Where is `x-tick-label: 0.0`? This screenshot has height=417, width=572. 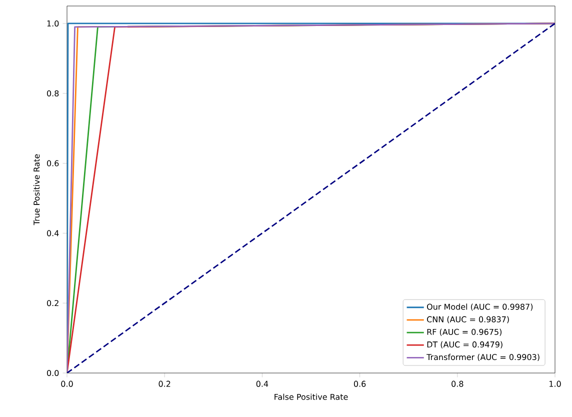
x-tick-label: 0.0 is located at coordinates (67, 383).